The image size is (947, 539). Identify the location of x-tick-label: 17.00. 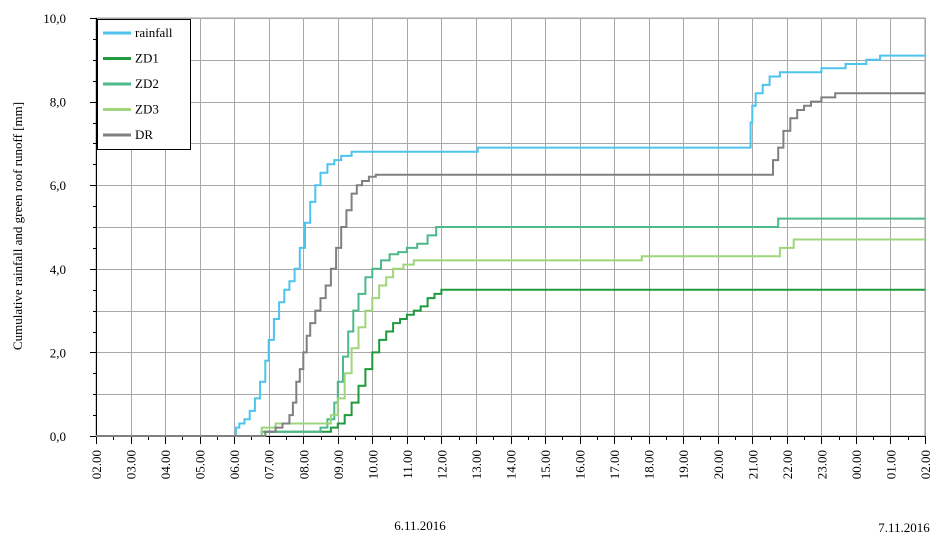
(614, 464).